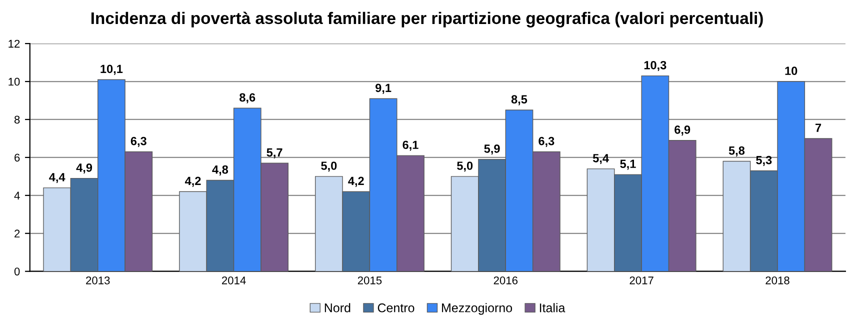 The image size is (854, 335). Describe the element at coordinates (111, 69) in the screenshot. I see `data-label: 10,1` at that location.